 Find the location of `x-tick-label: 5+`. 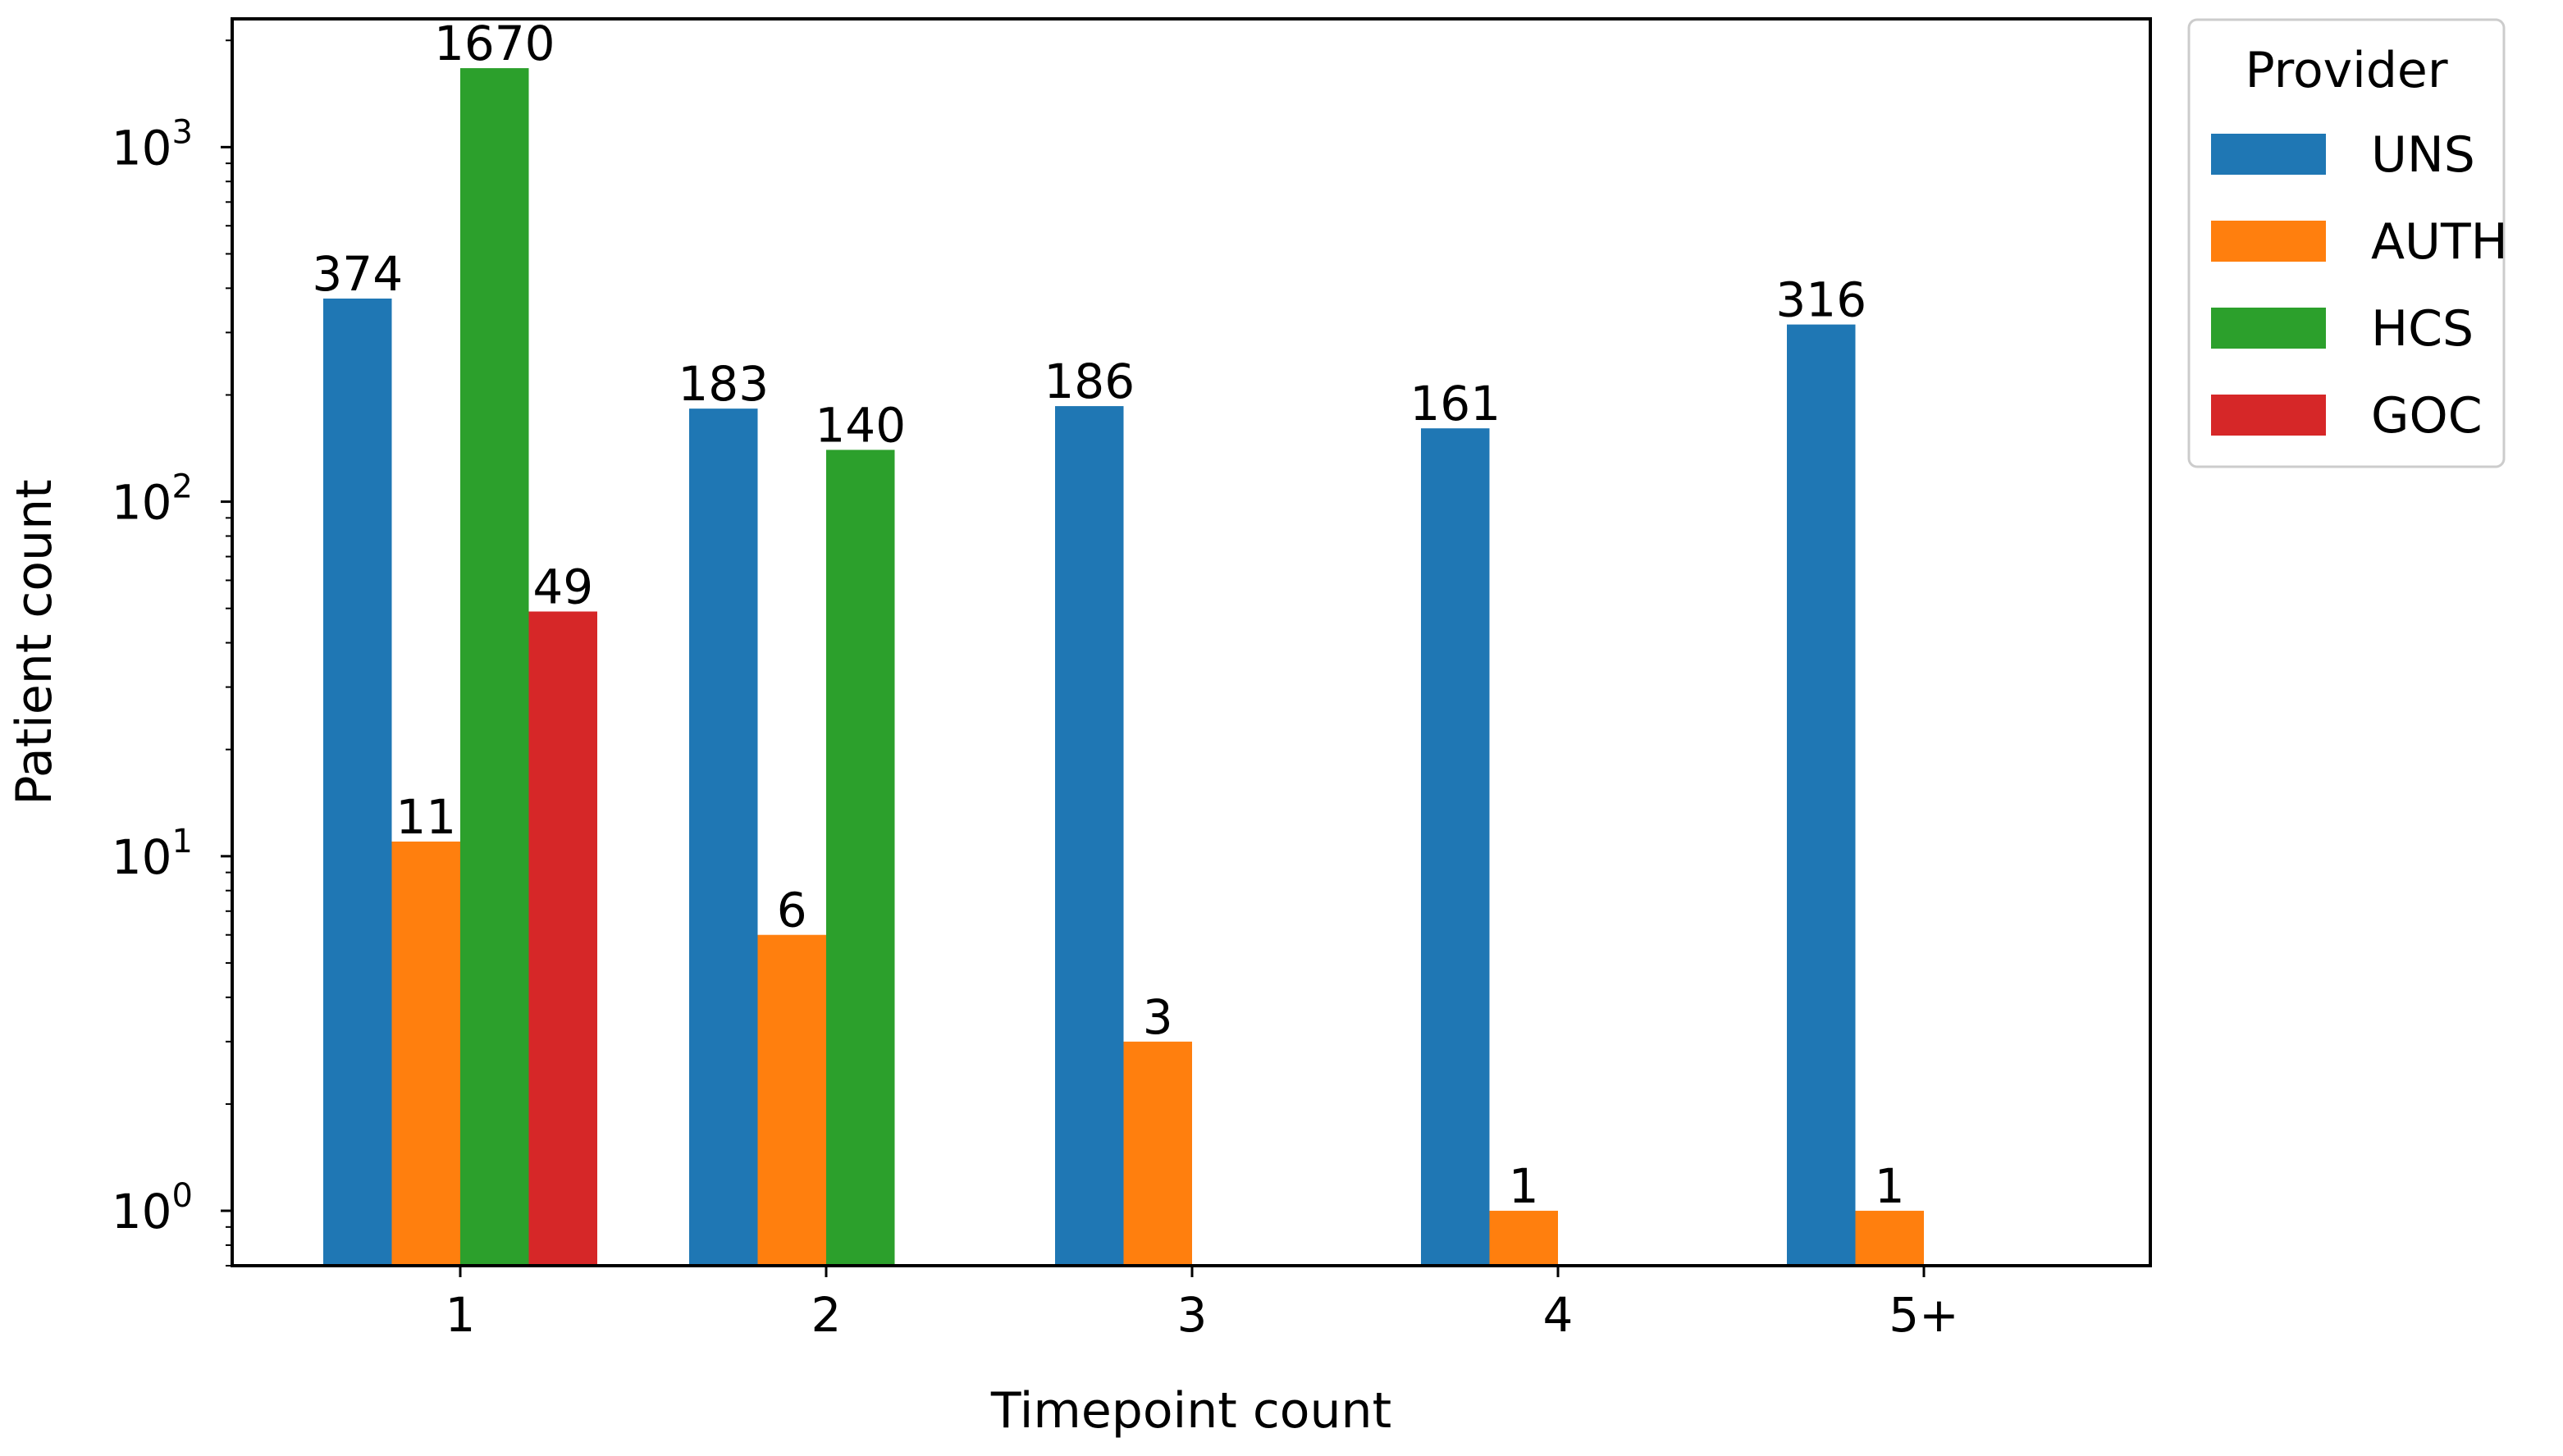

x-tick-label: 5+ is located at coordinates (1924, 1315).